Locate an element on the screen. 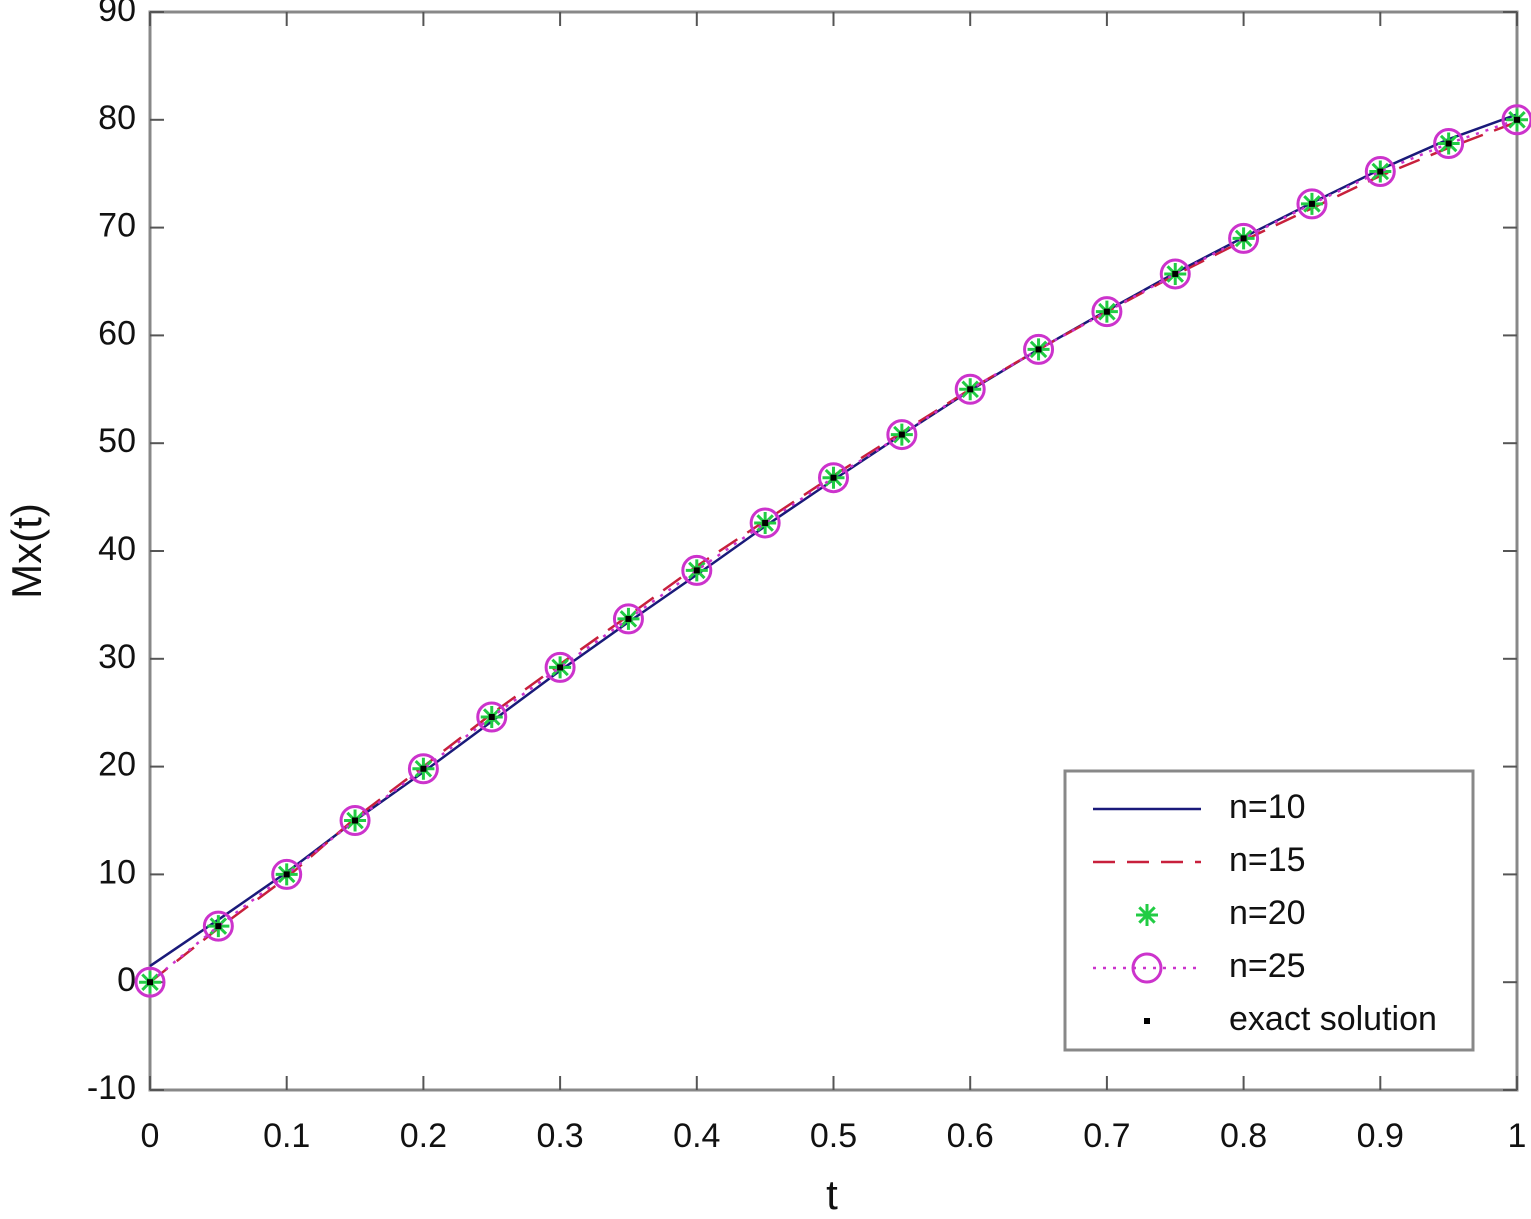 The image size is (1531, 1219). y-tick-label: 60 is located at coordinates (117, 333).